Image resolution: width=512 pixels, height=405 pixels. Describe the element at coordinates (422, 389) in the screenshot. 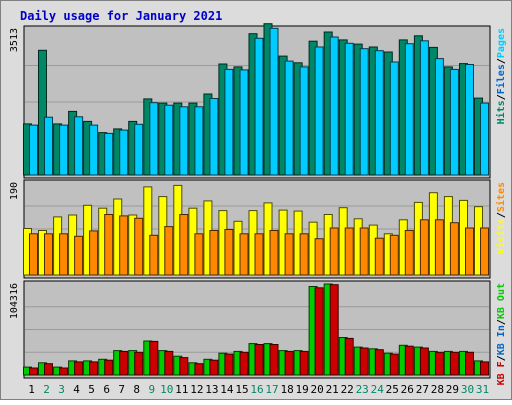

I see `x-tick-label: 27` at that location.